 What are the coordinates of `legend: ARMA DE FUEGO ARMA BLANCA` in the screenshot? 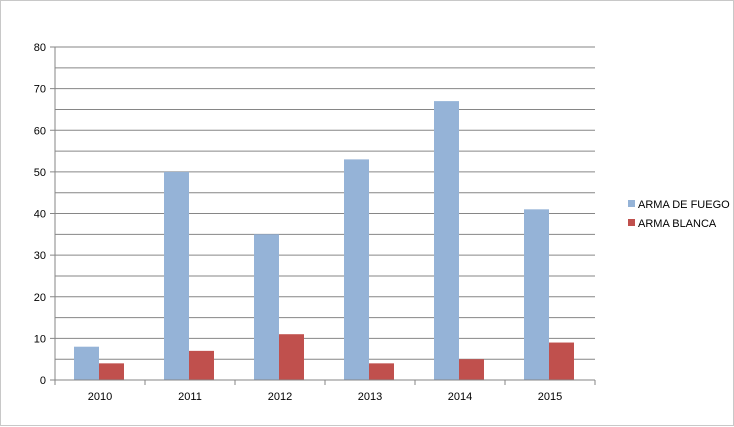 It's located at (679, 214).